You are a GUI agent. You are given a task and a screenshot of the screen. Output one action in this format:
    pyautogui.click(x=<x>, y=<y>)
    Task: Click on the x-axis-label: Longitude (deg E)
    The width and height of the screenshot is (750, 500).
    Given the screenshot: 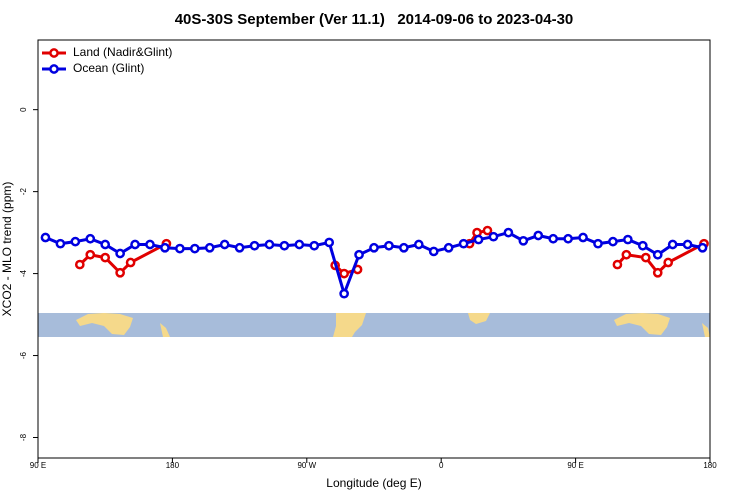 What is the action you would take?
    pyautogui.click(x=373, y=483)
    